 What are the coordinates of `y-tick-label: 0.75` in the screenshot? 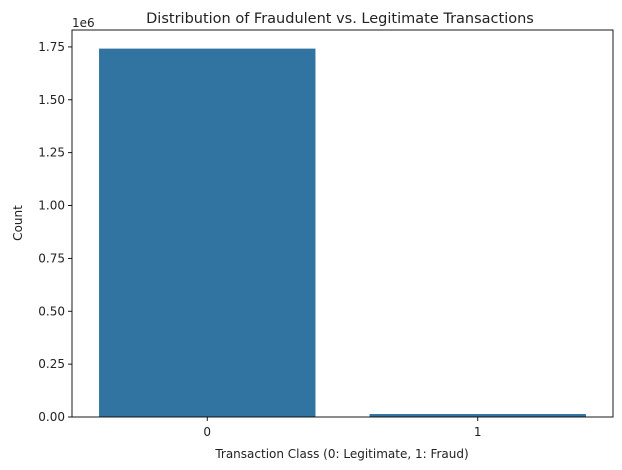 It's located at (51, 258).